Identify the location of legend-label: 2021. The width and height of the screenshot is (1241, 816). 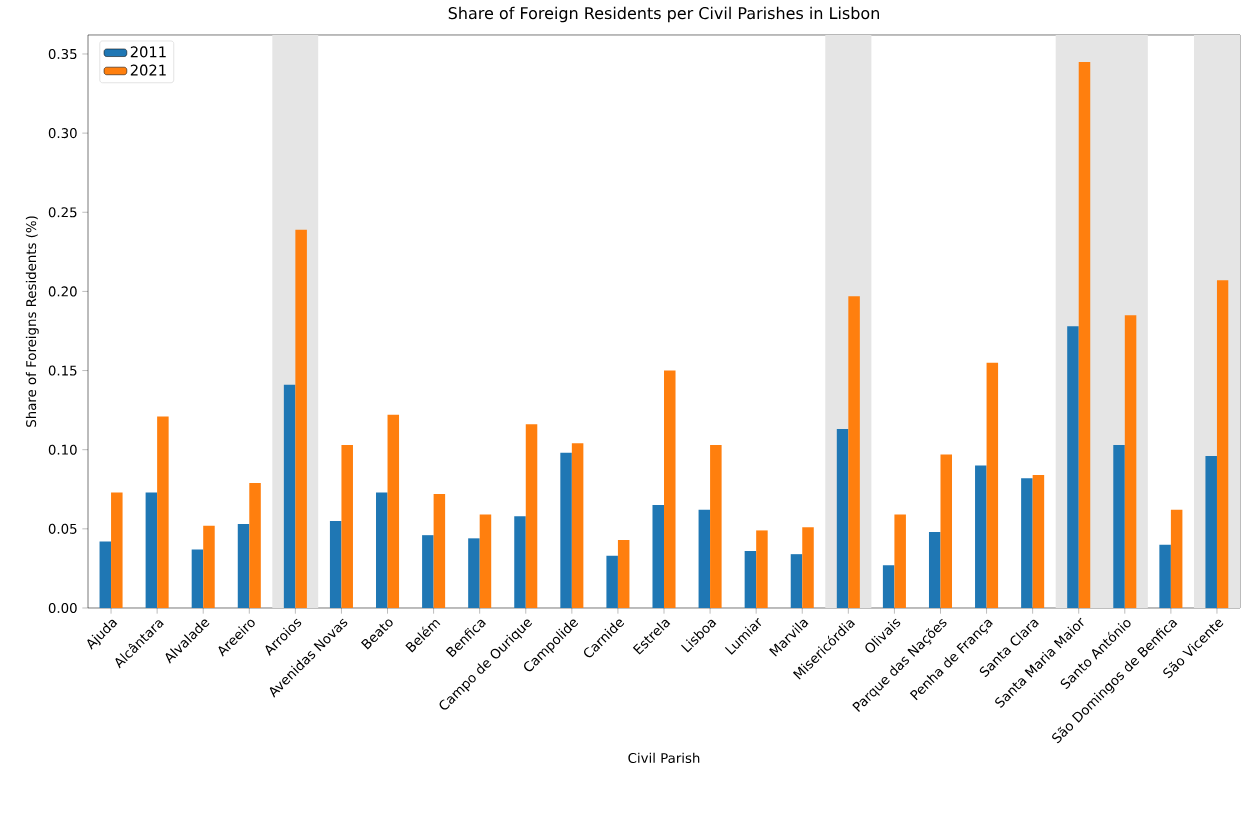
(148, 70).